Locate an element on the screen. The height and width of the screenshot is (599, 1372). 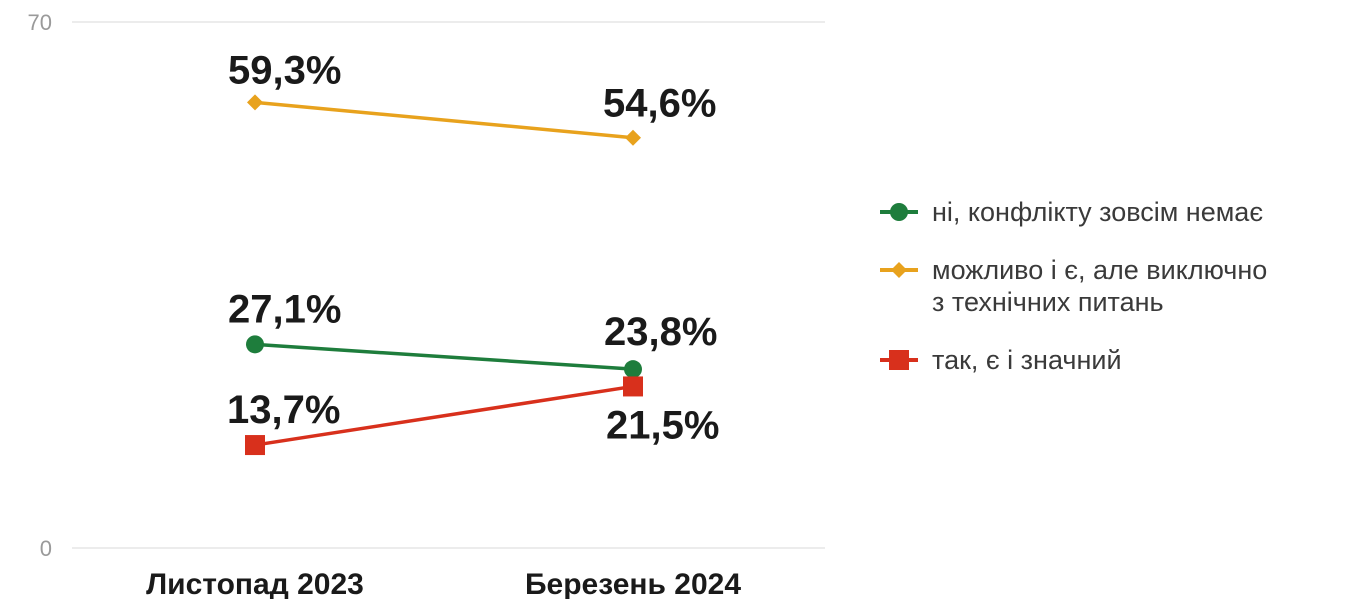
legend-label: так, є і значний is located at coordinates (1027, 360).